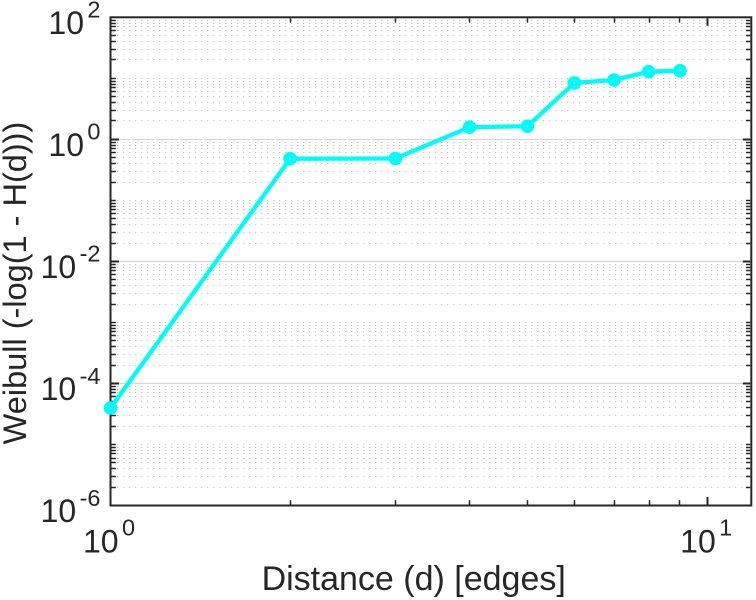 The width and height of the screenshot is (756, 600). I want to click on svg-text:10-6: 10 -6, so click(71, 507).